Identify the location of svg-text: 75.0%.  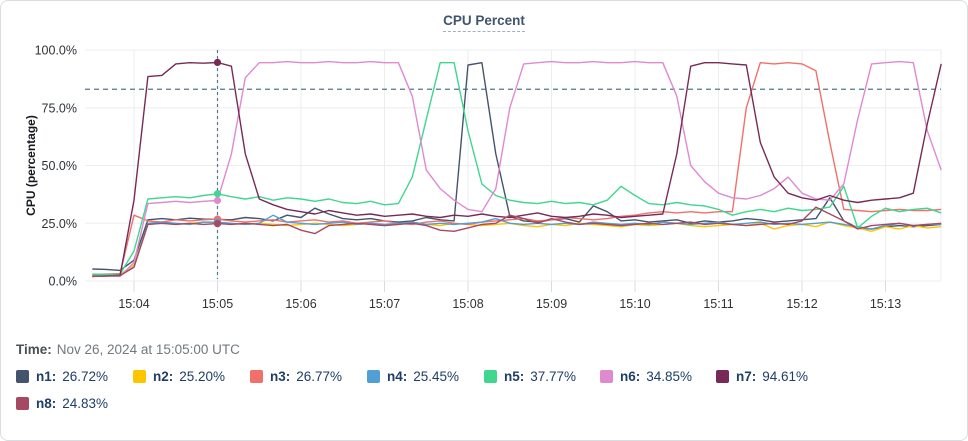
(59, 108).